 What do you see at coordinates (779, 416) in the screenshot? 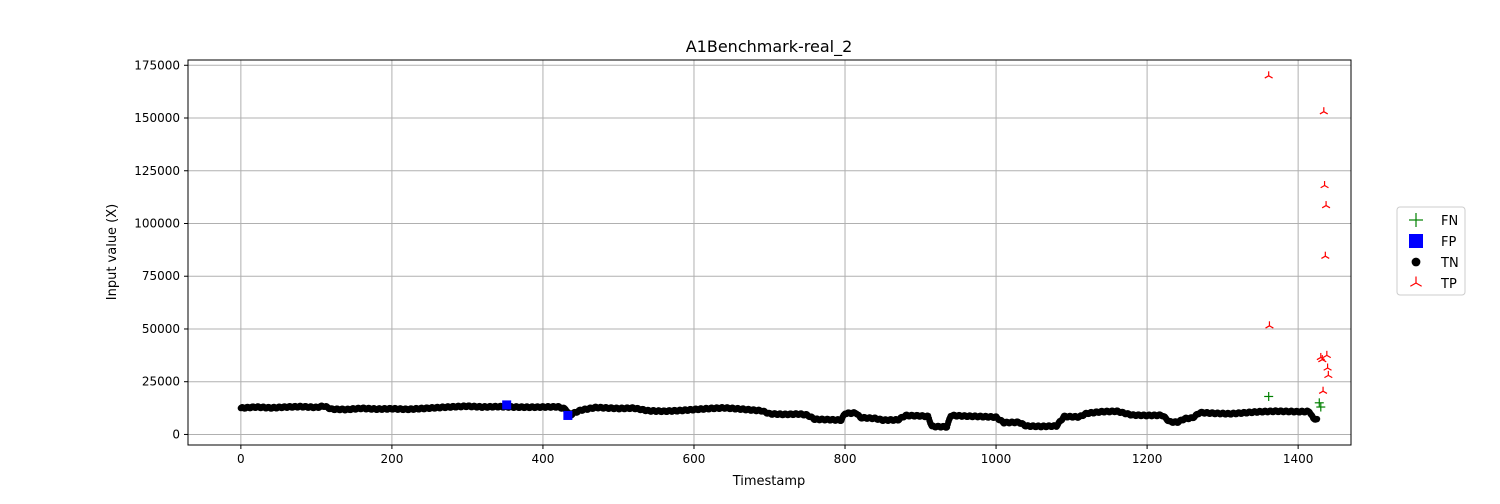
I see `tn-series` at bounding box center [779, 416].